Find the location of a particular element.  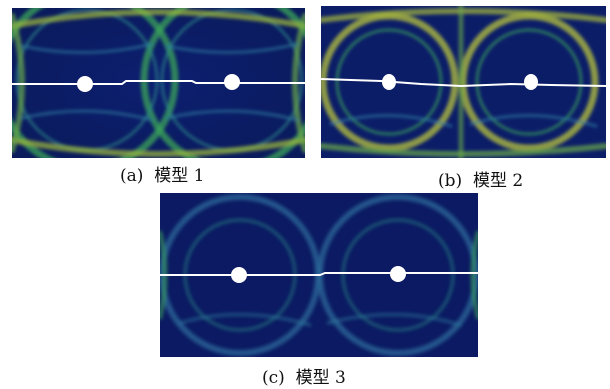

caption-model-1: (a) 模型 1 is located at coordinates (162, 176).